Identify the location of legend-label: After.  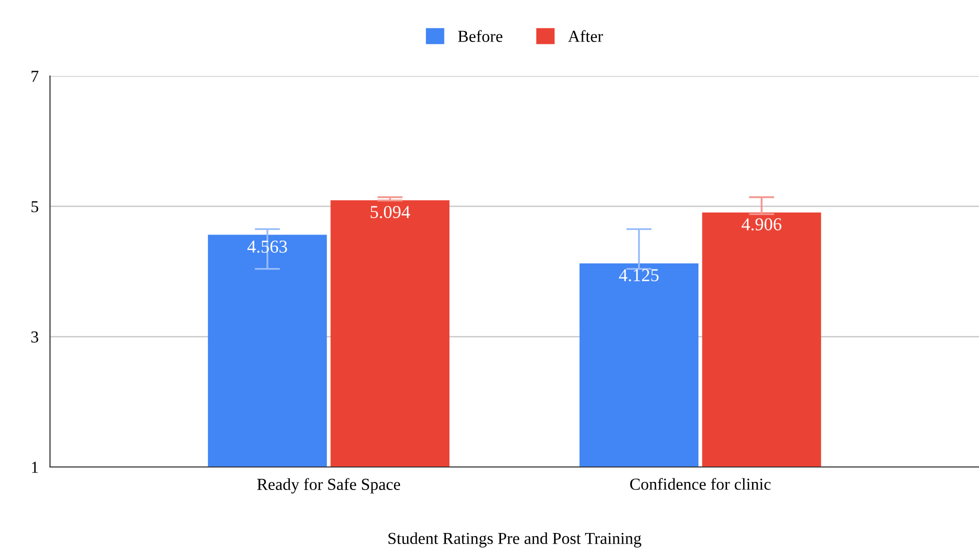
(585, 36).